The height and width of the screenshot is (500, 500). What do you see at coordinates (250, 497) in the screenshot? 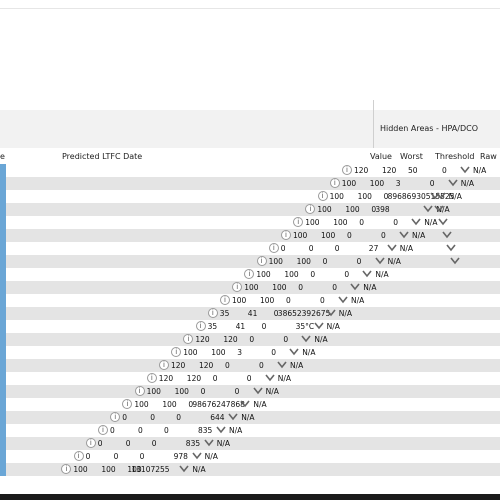
I see `bottom-edge` at bounding box center [250, 497].